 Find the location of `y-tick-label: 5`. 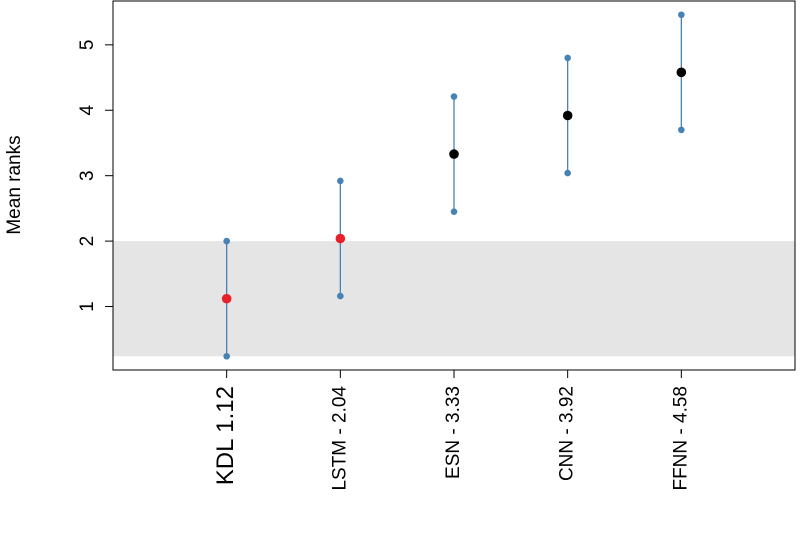

y-tick-label: 5 is located at coordinates (87, 45).